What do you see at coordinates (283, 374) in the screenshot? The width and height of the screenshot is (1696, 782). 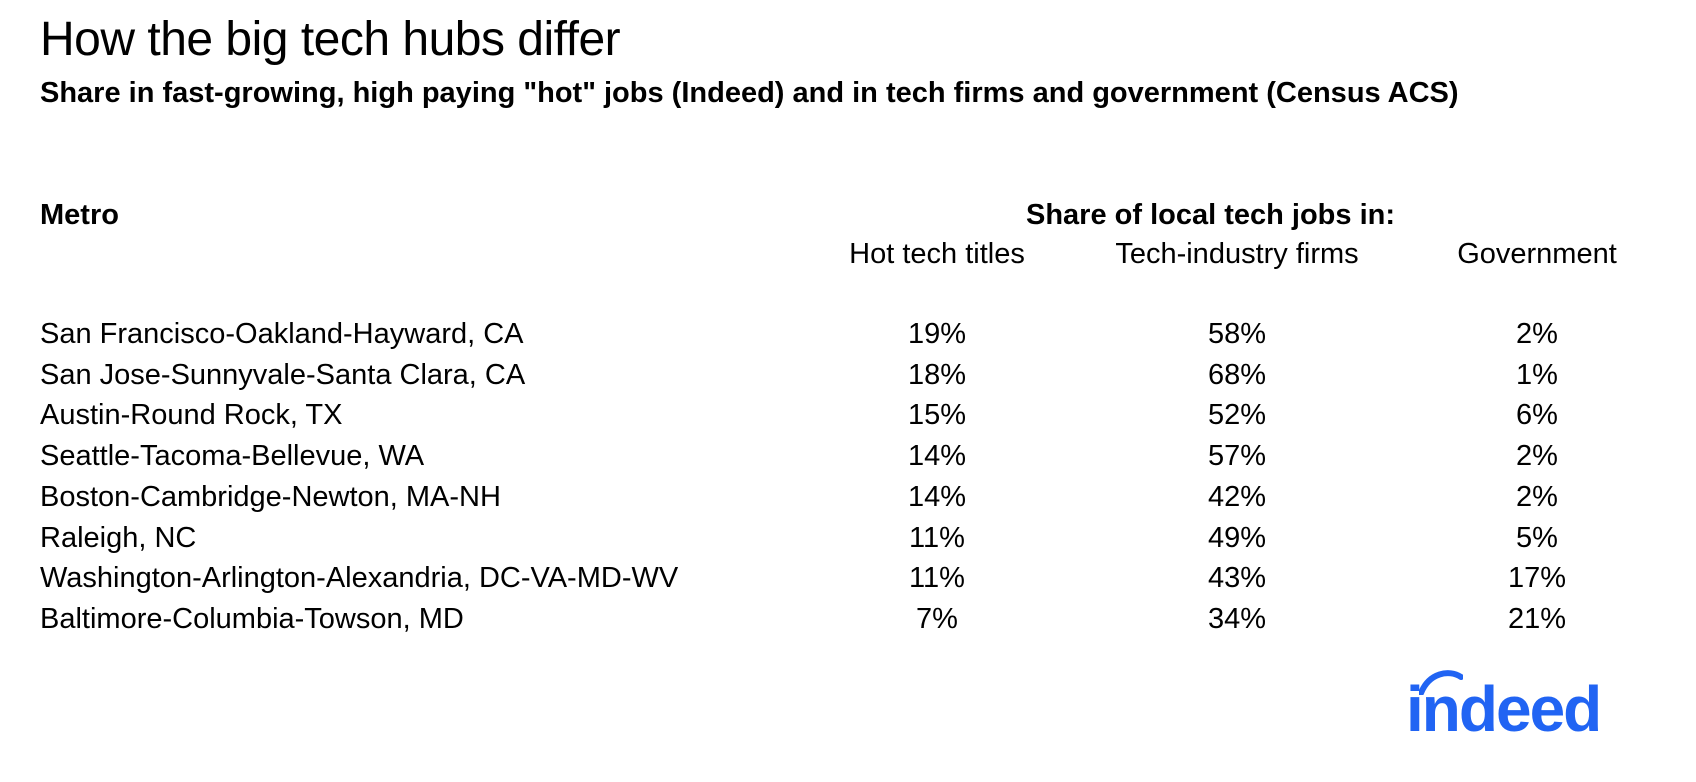 I see `metro-name: San Jose-Sunnyvale-Santa Clara, CA` at bounding box center [283, 374].